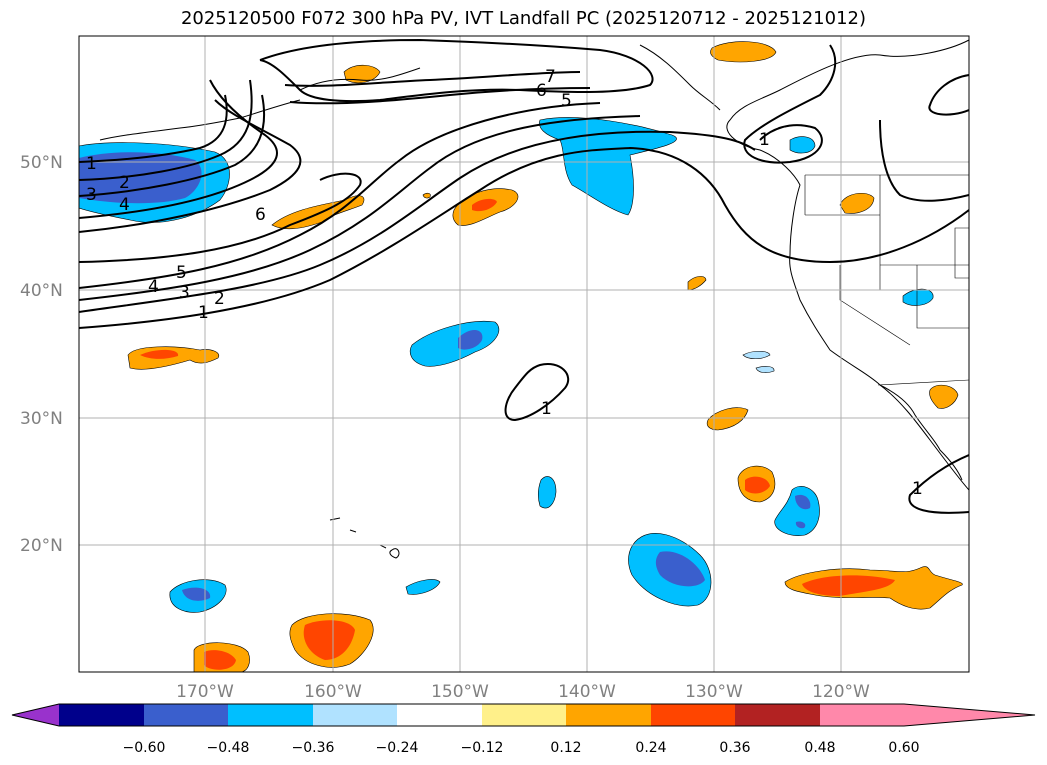 This screenshot has width=1047, height=765. Describe the element at coordinates (650, 748) in the screenshot. I see `colorbar-tick-label: 0.24` at that location.